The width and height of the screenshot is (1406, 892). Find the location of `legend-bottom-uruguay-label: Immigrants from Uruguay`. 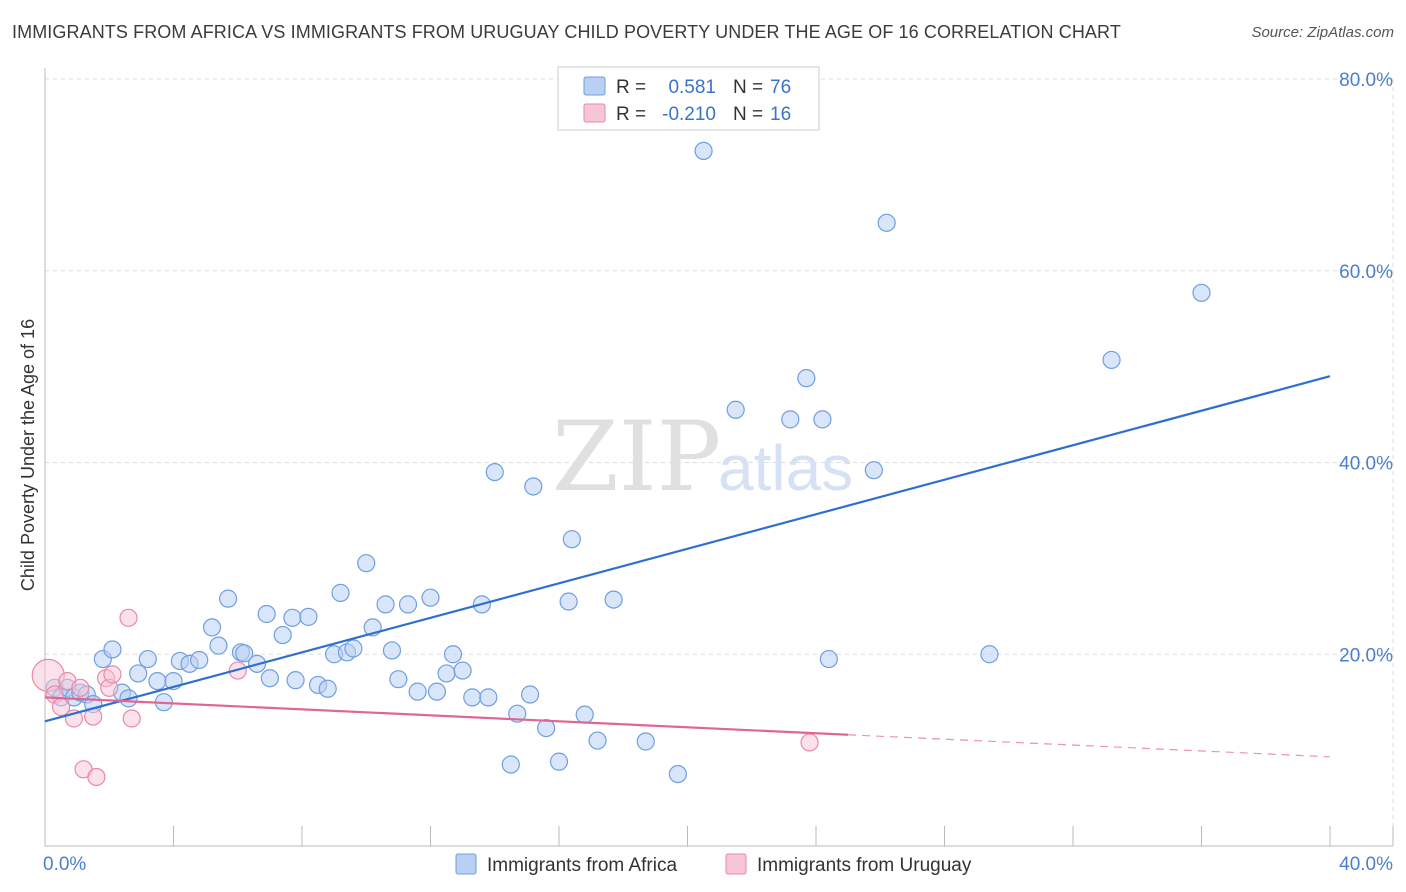

legend-bottom-uruguay-label: Immigrants from Uruguay is located at coordinates (864, 865).